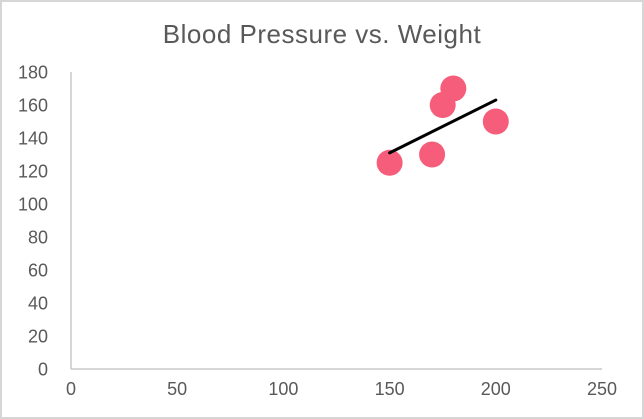  Describe the element at coordinates (33, 106) in the screenshot. I see `y-tick-label: 160` at that location.